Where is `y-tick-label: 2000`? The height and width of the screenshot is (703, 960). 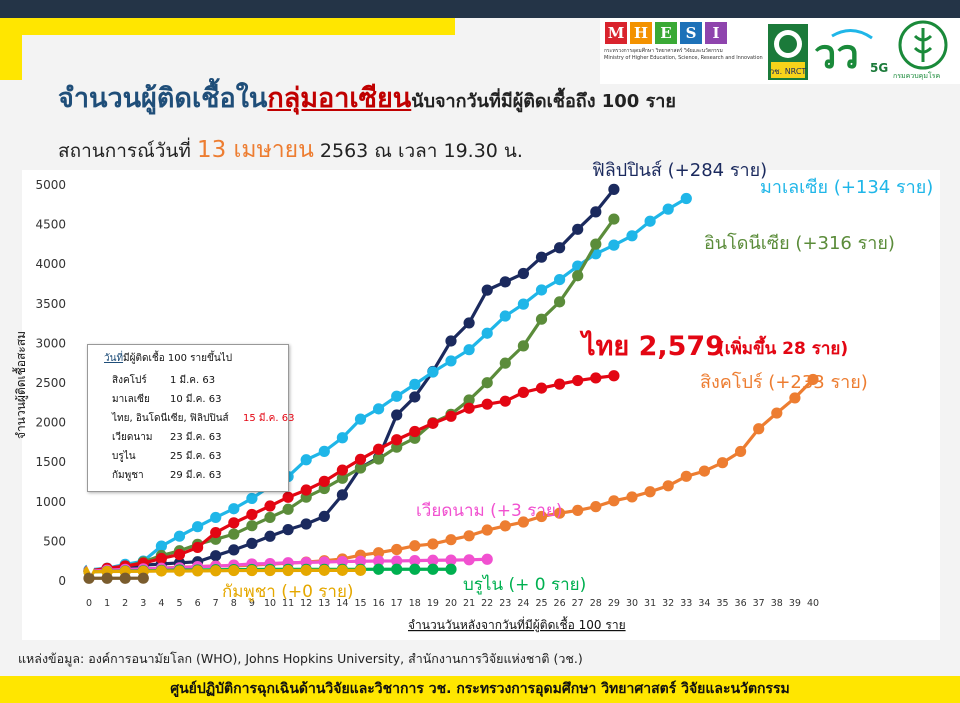 y-tick-label: 2000 is located at coordinates (50, 423).